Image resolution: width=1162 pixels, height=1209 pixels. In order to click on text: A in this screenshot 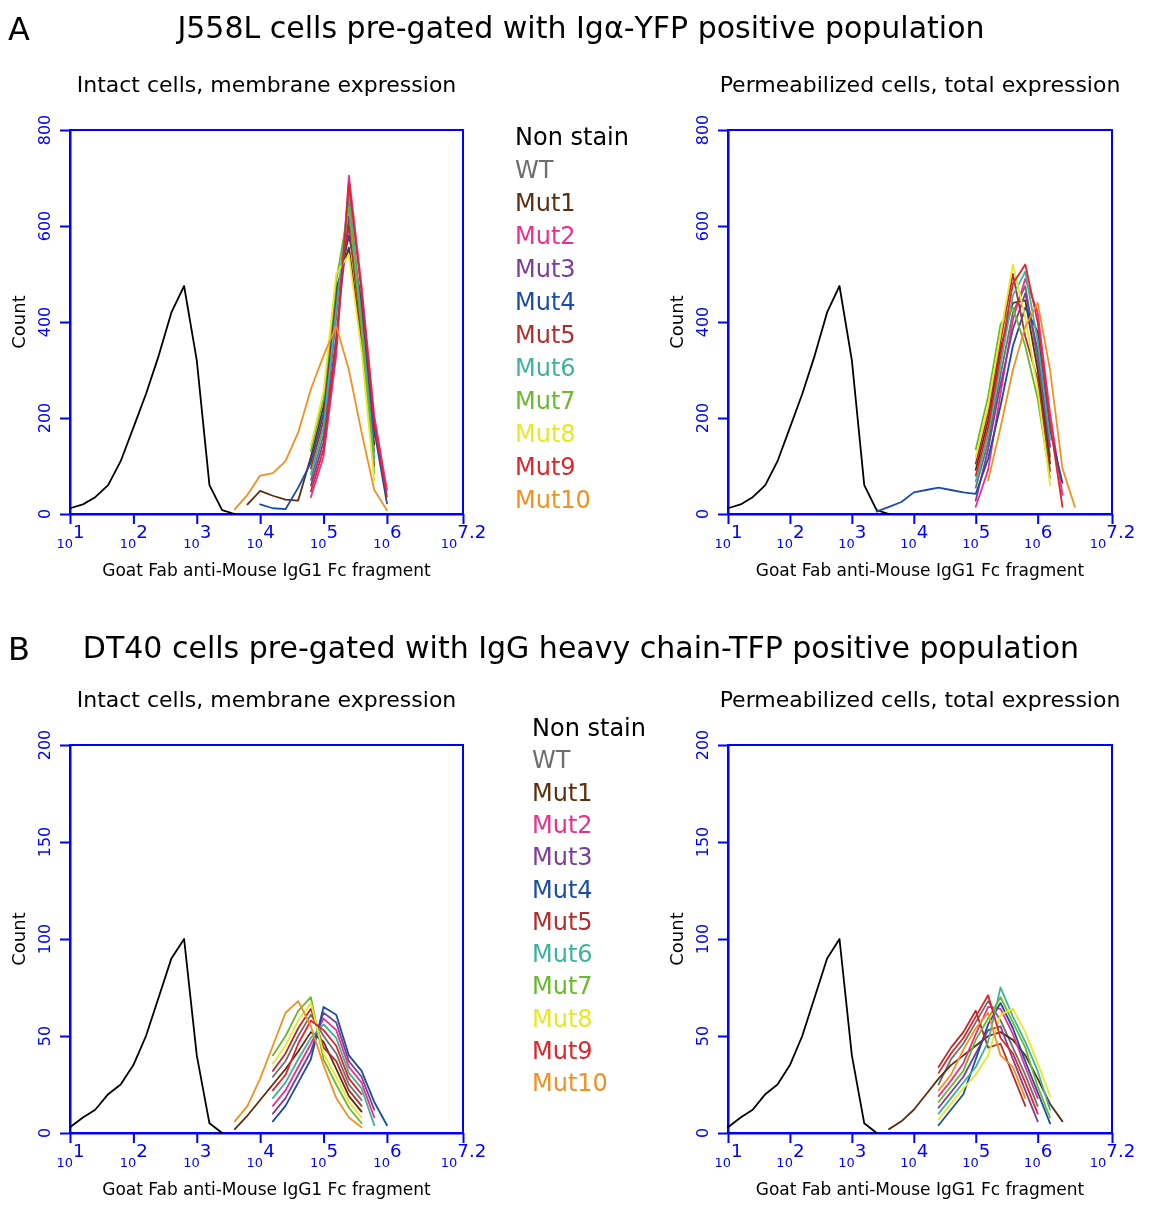, I will do `click(19, 29)`.